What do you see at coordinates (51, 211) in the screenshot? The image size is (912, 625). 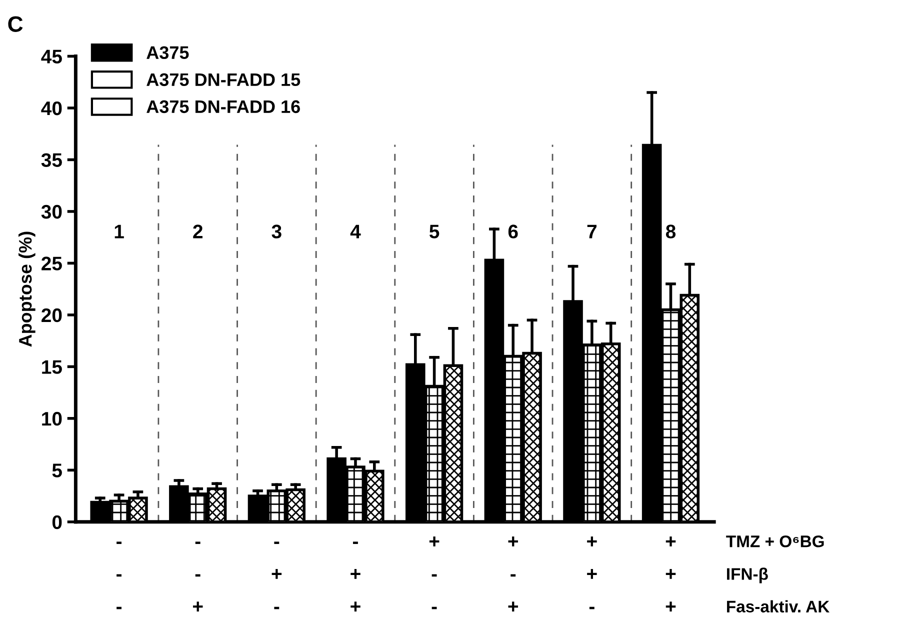 I see `y-tick-label: 30` at bounding box center [51, 211].